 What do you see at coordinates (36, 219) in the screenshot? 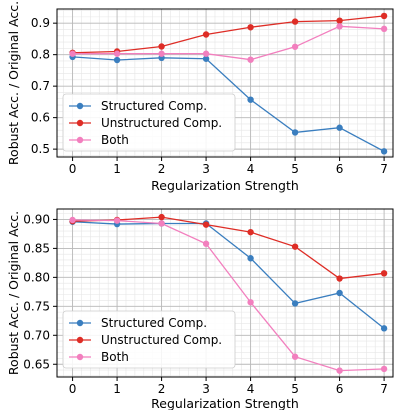
I see `y-tick-label: 0.90` at bounding box center [36, 219].